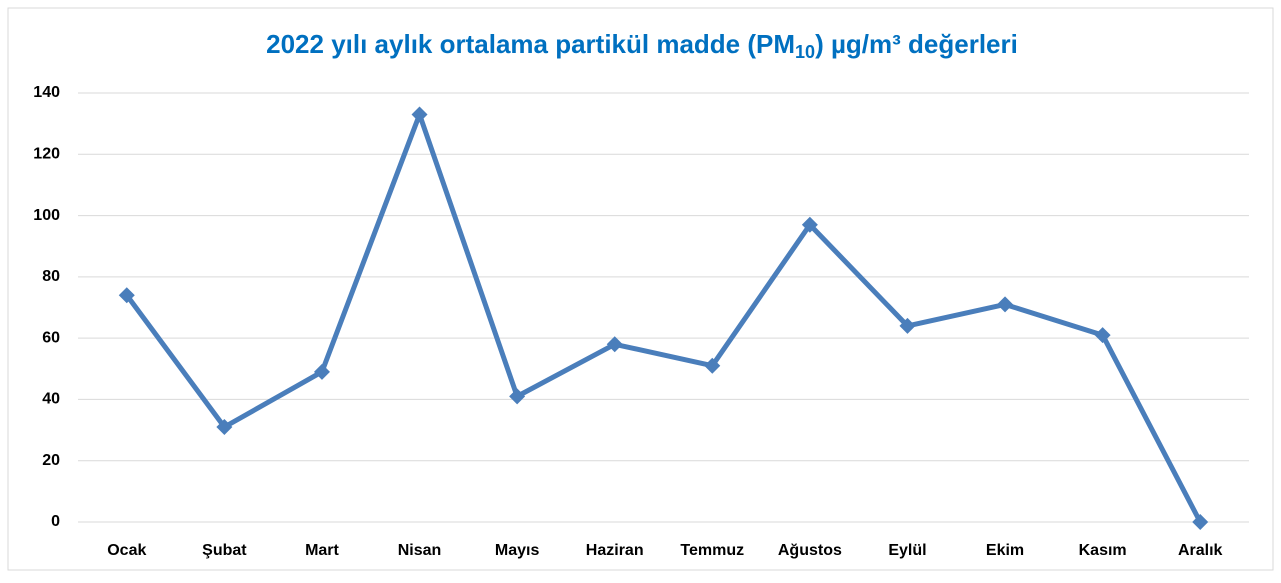 Image resolution: width=1281 pixels, height=583 pixels. What do you see at coordinates (615, 550) in the screenshot?
I see `x-tick-label: Haziran` at bounding box center [615, 550].